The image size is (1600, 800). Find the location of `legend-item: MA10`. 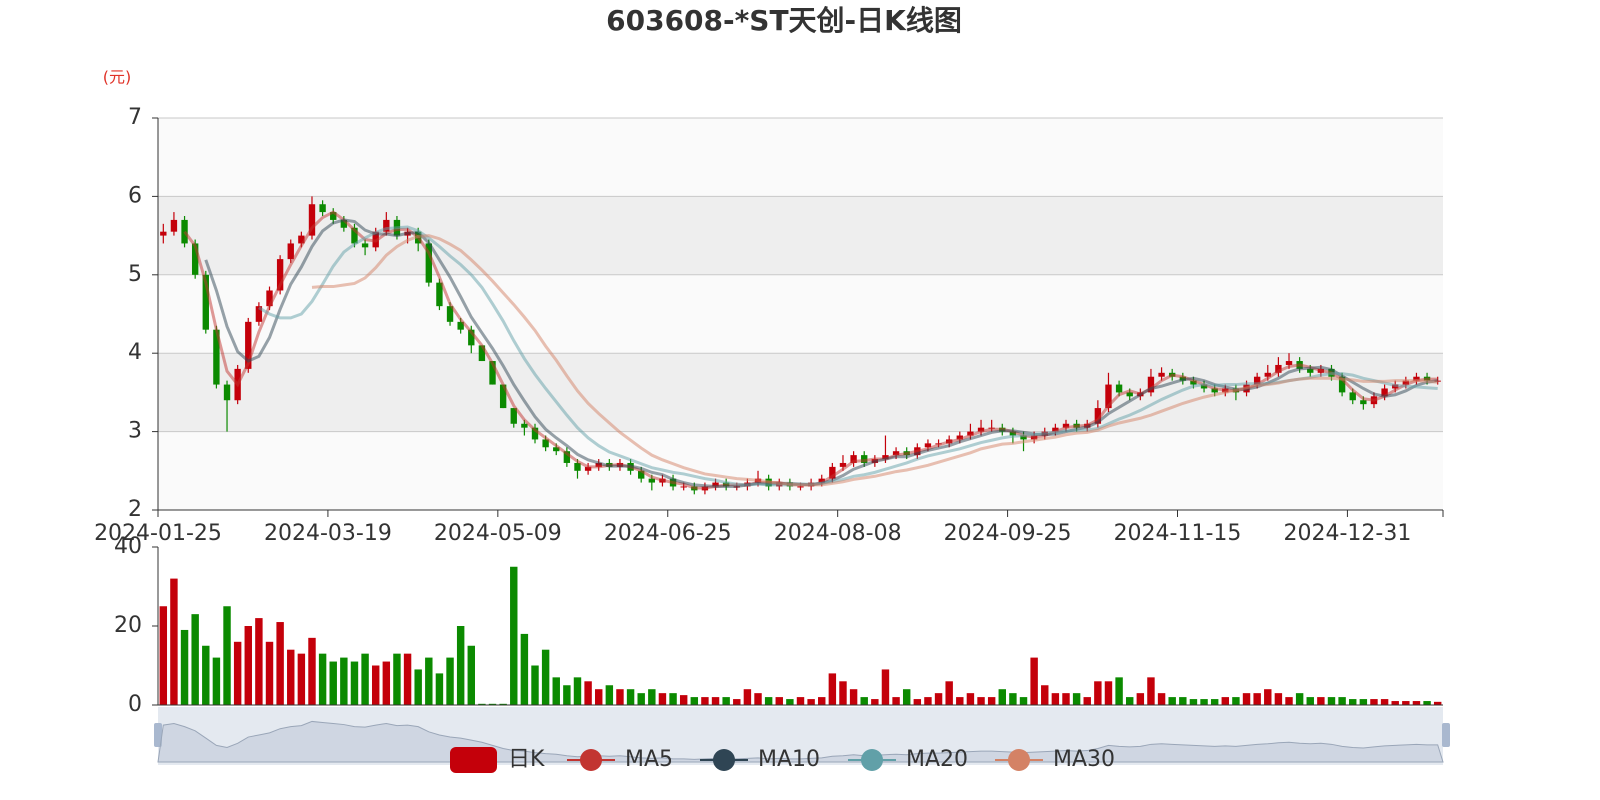

legend-item: MA10 is located at coordinates (760, 759).